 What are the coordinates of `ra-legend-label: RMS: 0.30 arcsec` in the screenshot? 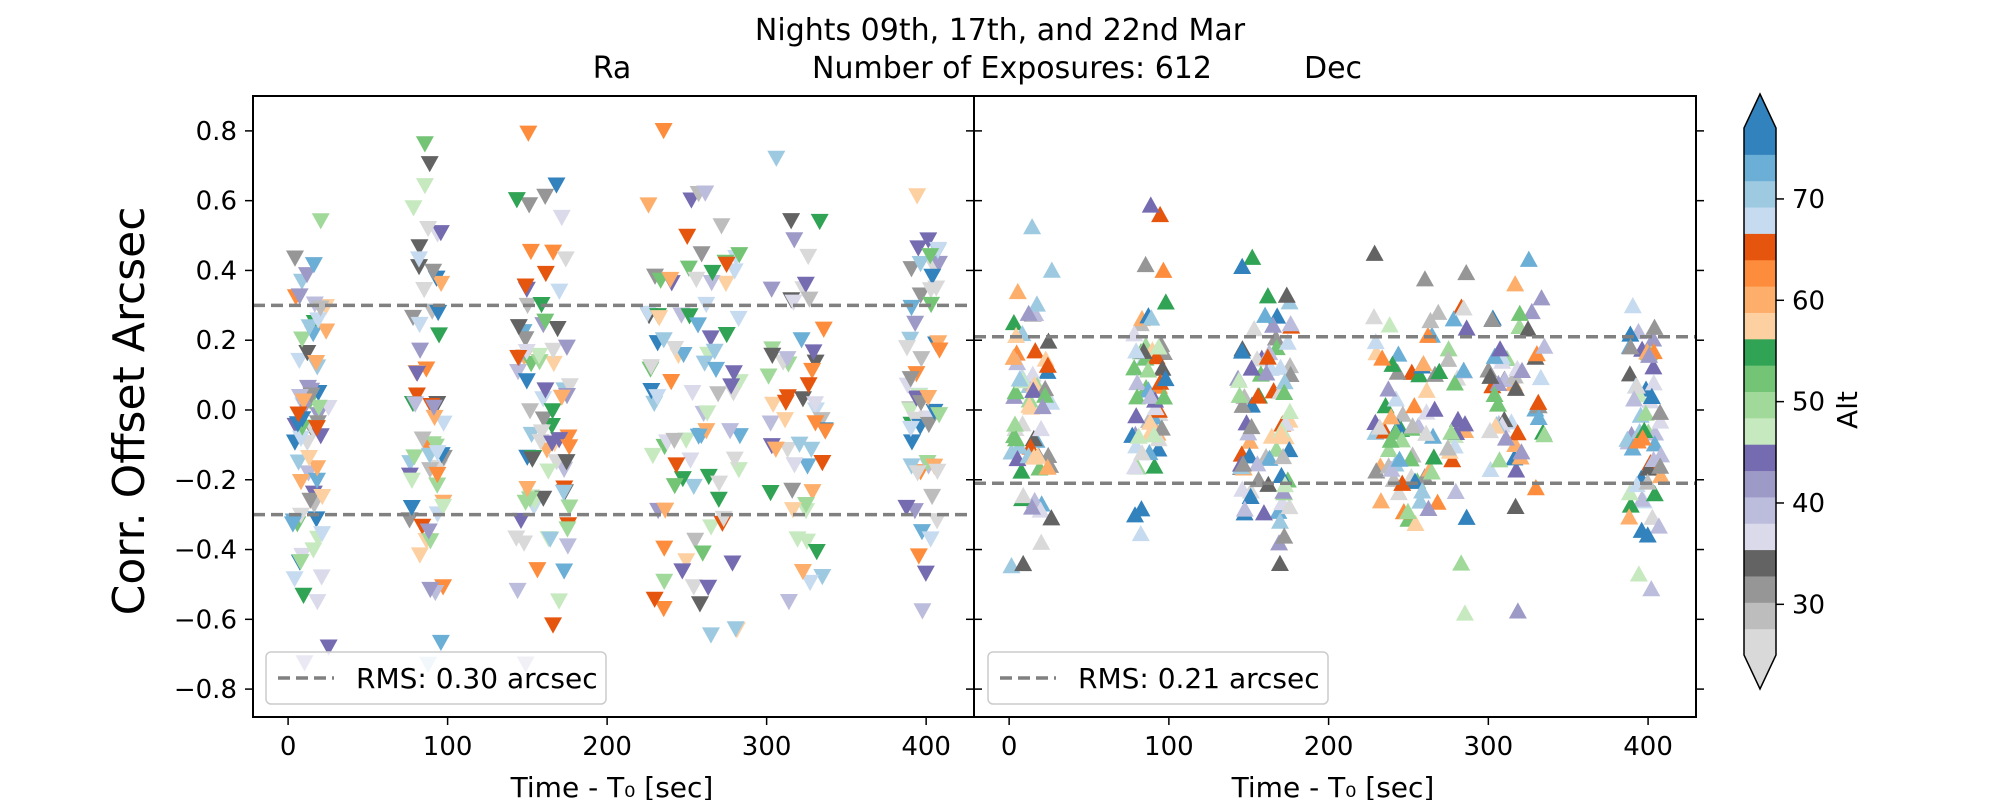 It's located at (477, 678).